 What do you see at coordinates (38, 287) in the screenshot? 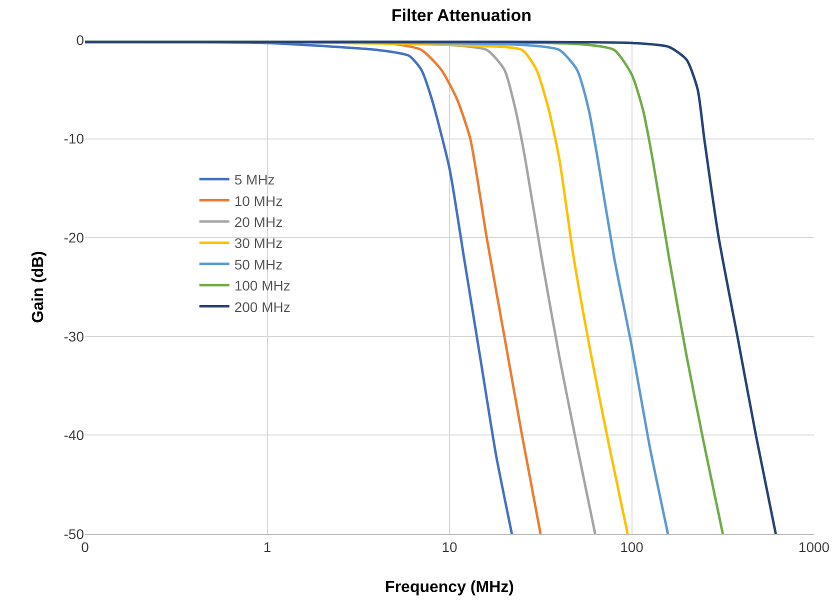
I see `y-axis-title: Gain (dB)` at bounding box center [38, 287].